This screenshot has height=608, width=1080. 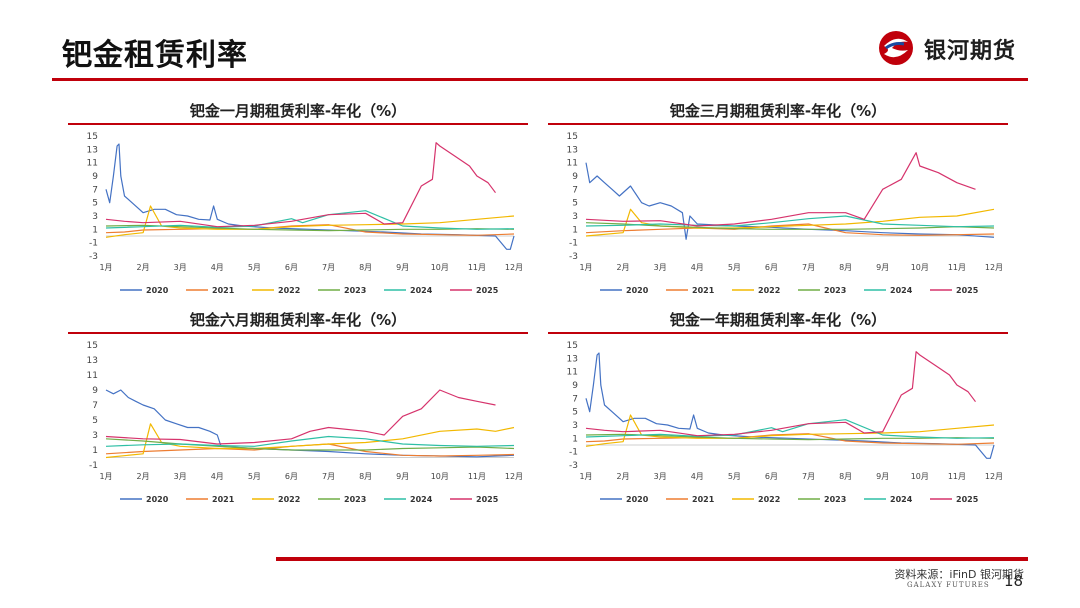 I want to click on chart-title: 钯金一年期租赁利率-年化（%）, so click(x=778, y=320).